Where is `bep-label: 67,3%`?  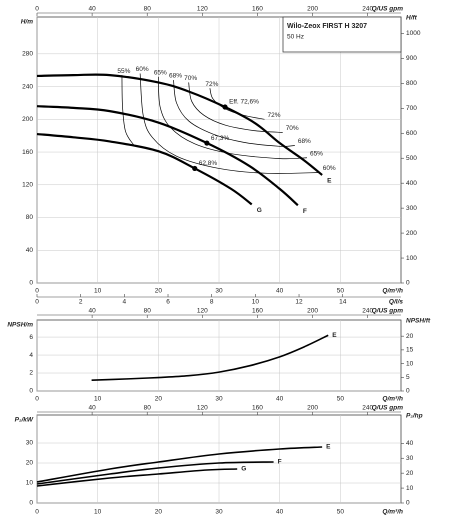
bep-label: 67,3% is located at coordinates (220, 138).